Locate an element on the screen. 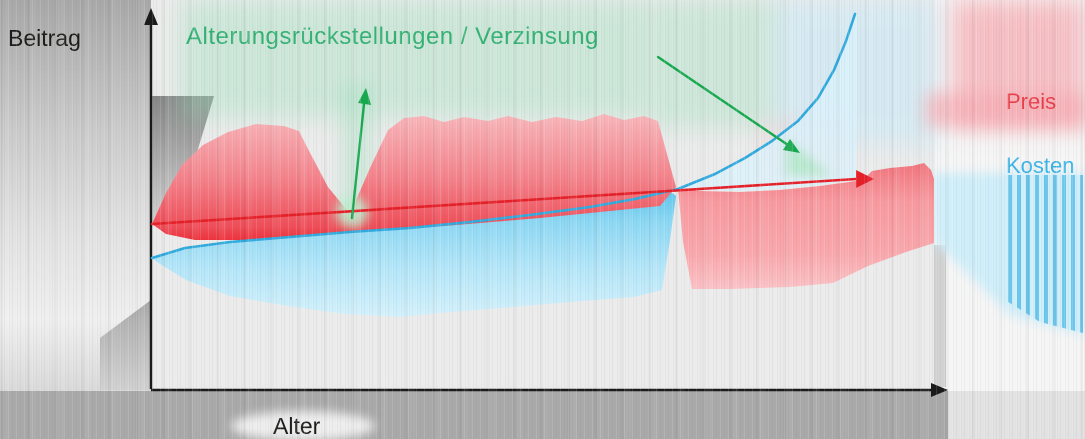 The height and width of the screenshot is (439, 1085). green-arrow-down is located at coordinates (723, 101).